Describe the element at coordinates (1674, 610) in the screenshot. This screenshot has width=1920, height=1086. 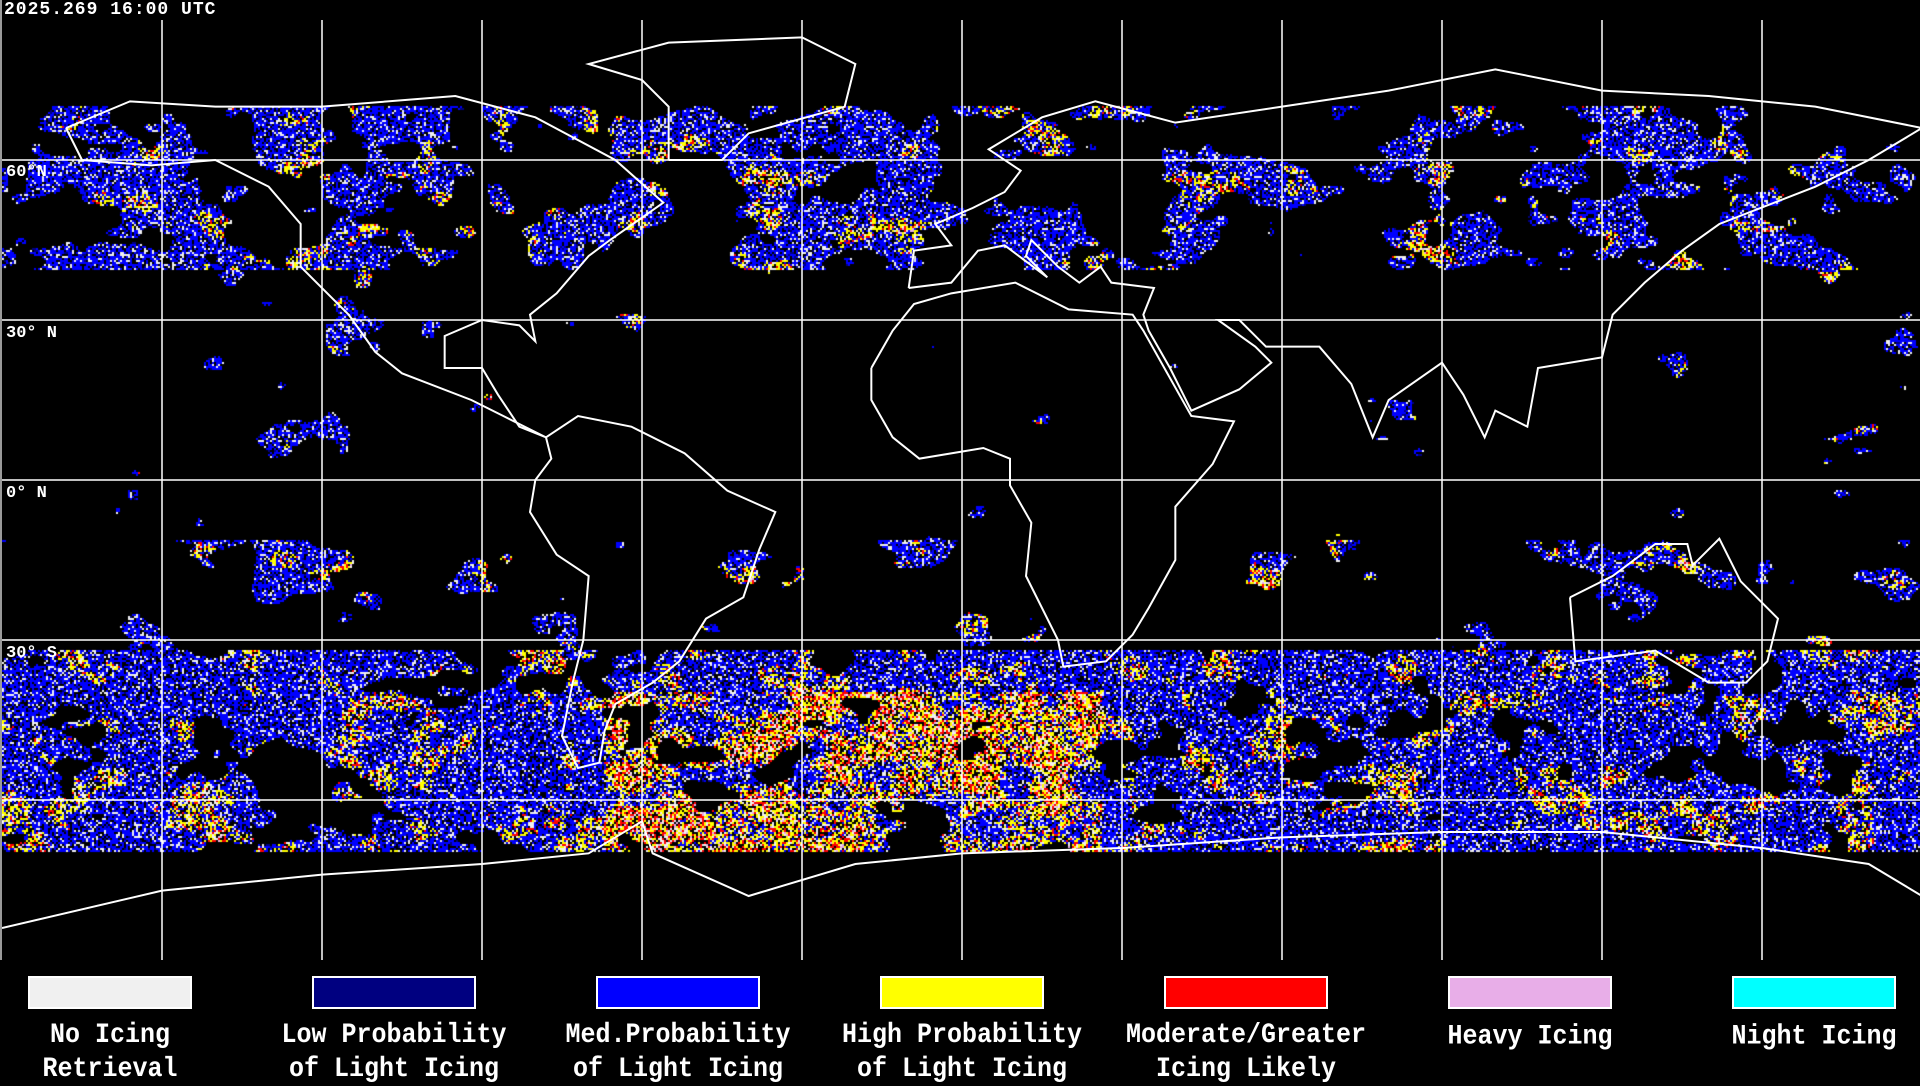
I see `coastline-australia` at that location.